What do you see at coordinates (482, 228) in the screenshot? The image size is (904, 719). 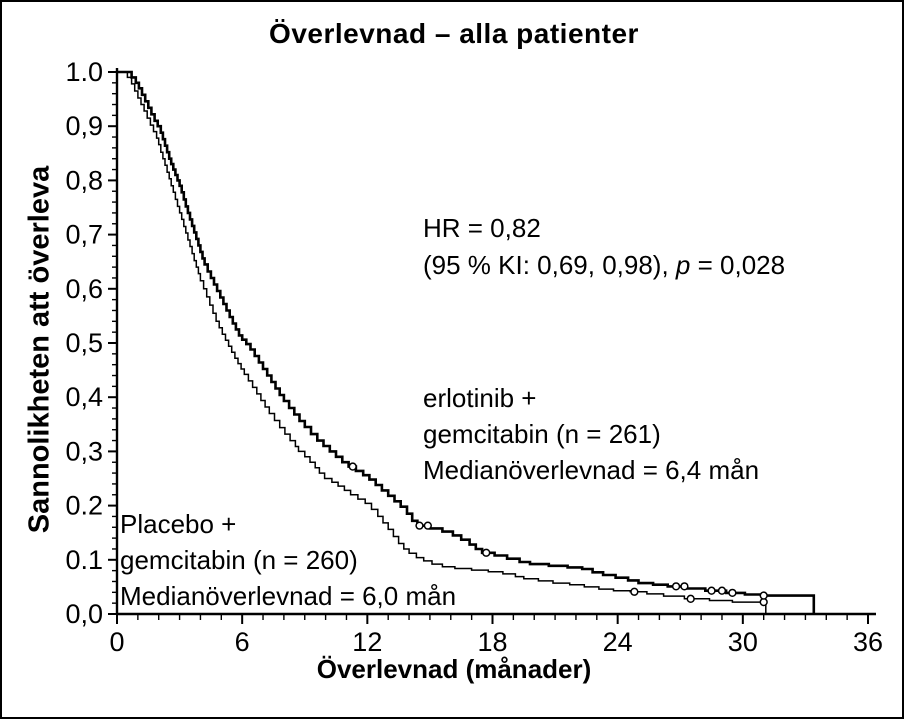 I see `hr-line1: HR = 0,82` at bounding box center [482, 228].